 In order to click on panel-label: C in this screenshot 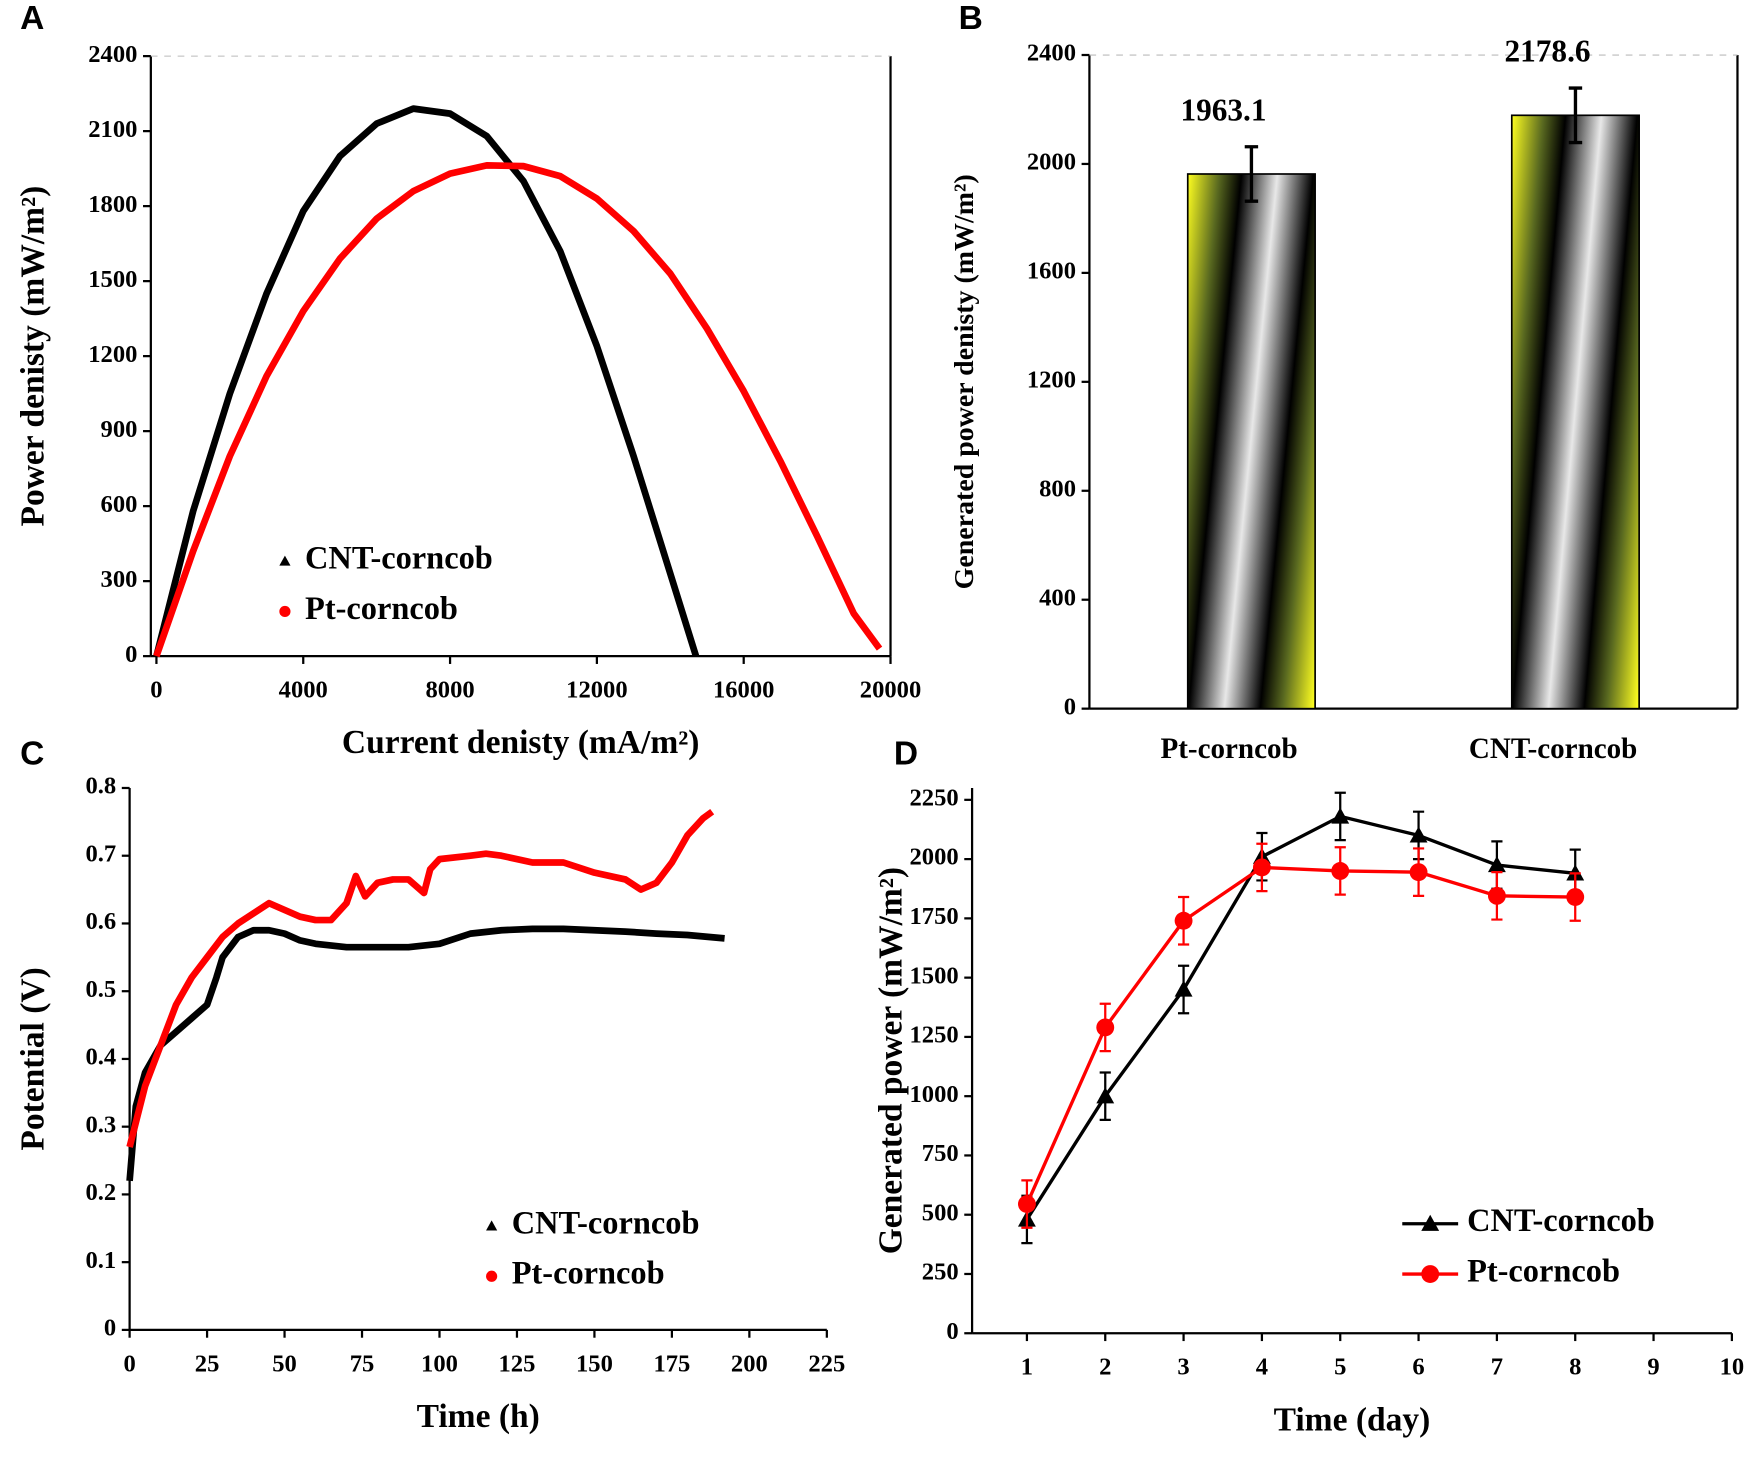, I will do `click(32, 753)`.